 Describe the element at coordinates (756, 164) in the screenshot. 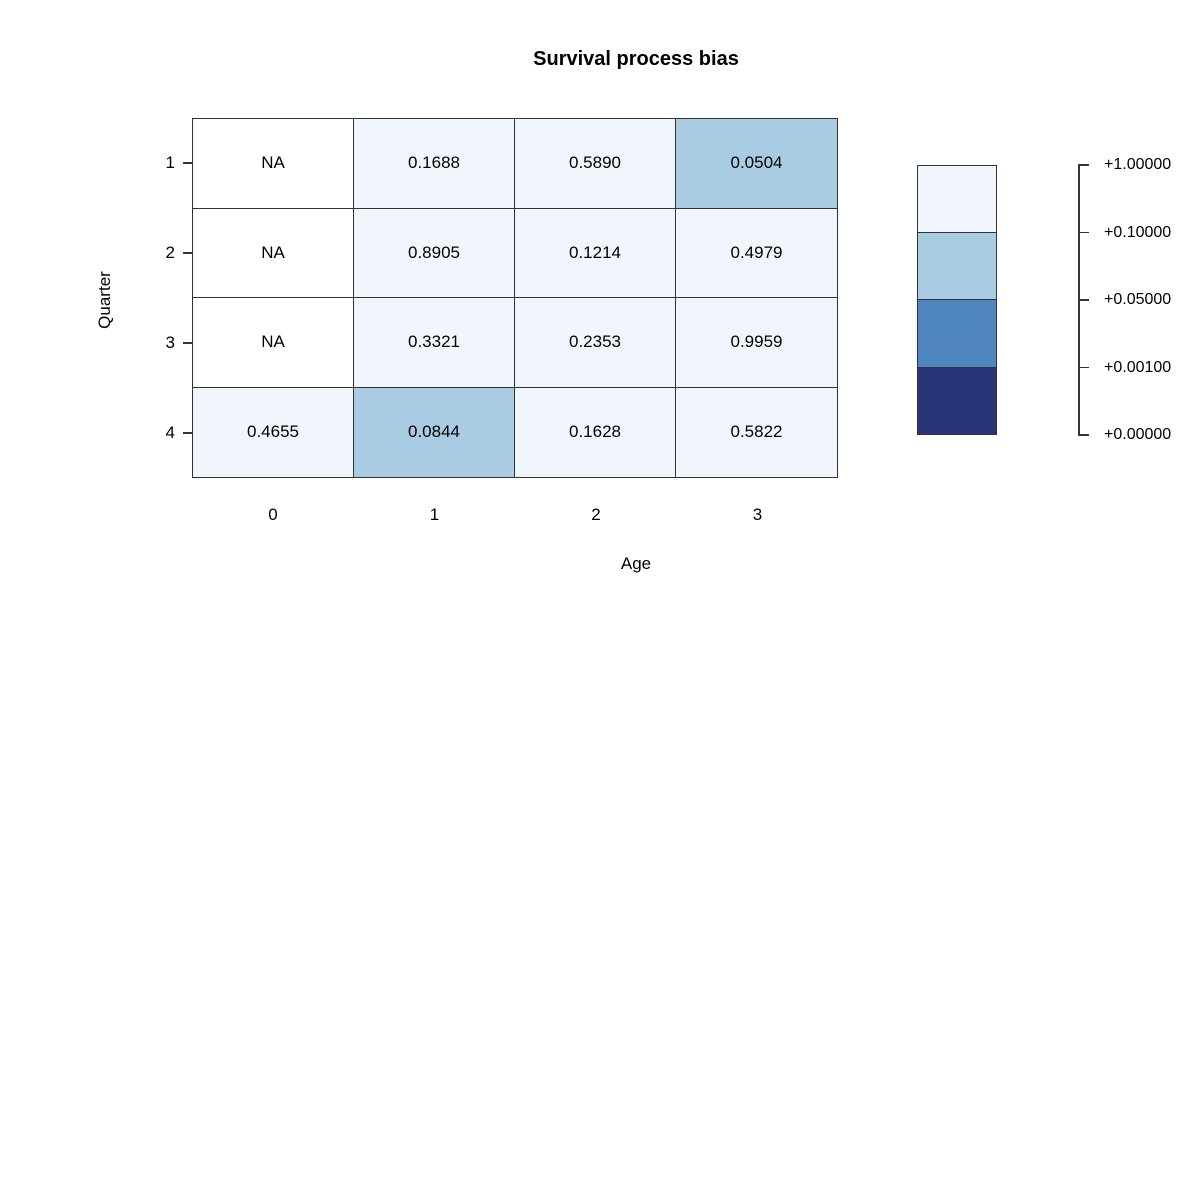

I see `heatmap-cell: 0.0504` at that location.